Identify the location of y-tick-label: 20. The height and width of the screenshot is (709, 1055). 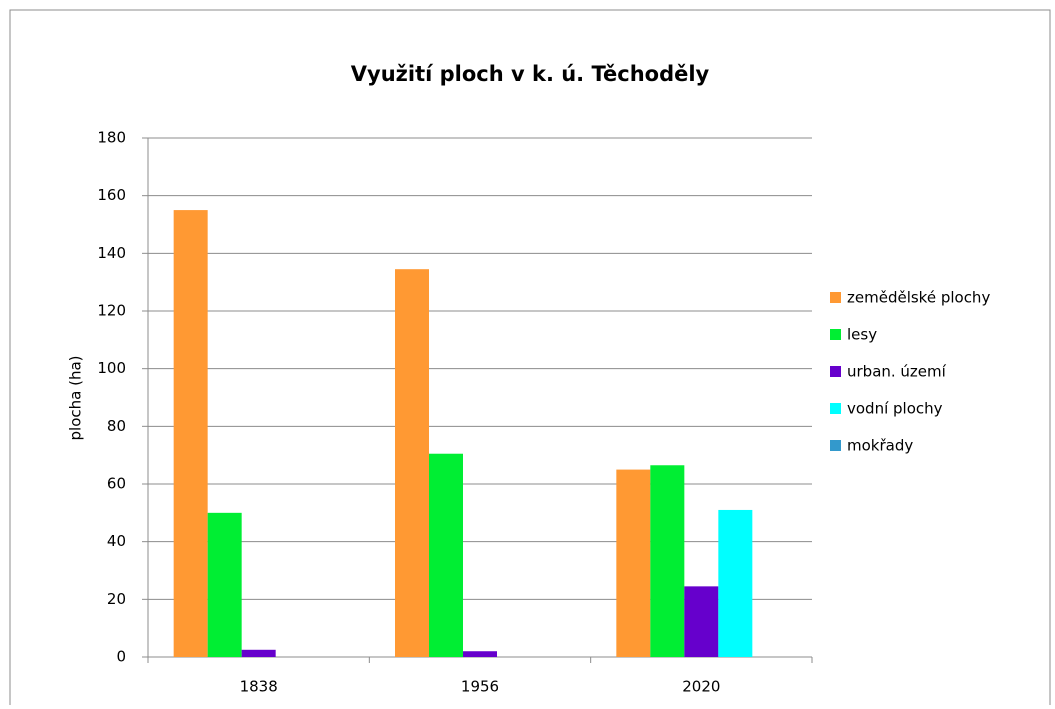
(116, 599).